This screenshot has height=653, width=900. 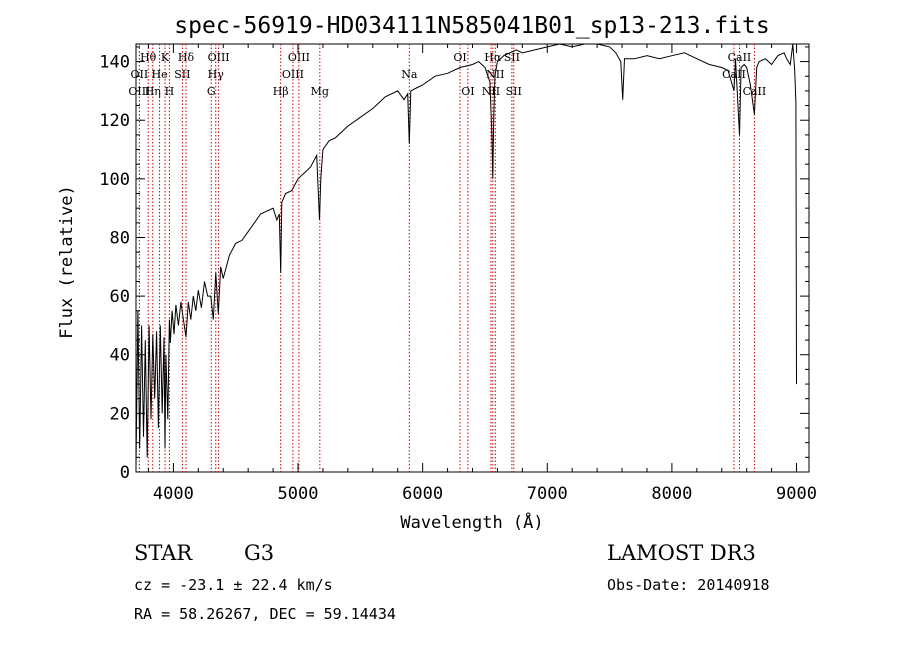 What do you see at coordinates (265, 614) in the screenshot?
I see `sky-coordinates: RA = 58.26267, DEC = 59.14434` at bounding box center [265, 614].